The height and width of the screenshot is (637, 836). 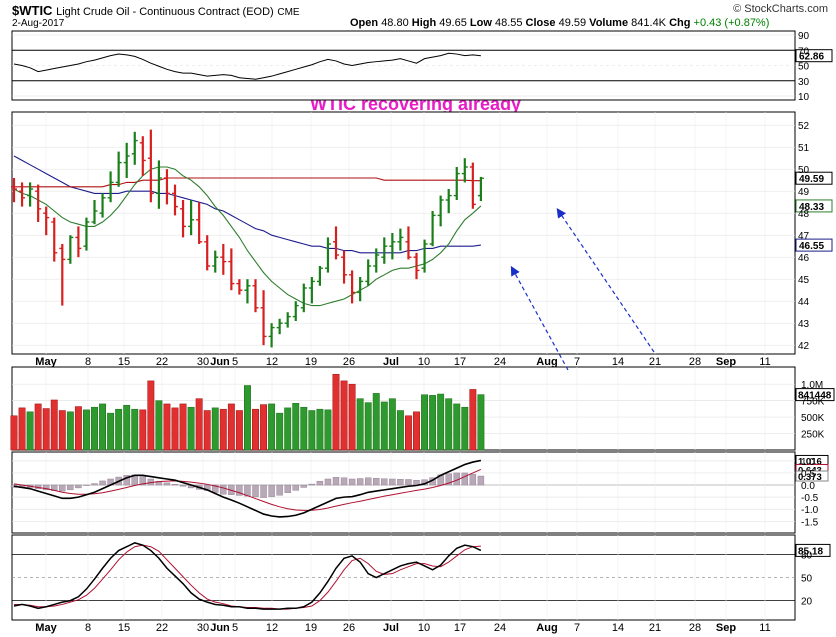 What do you see at coordinates (83, 376) in the screenshot?
I see `volume-panel-value: 841,448` at bounding box center [83, 376].